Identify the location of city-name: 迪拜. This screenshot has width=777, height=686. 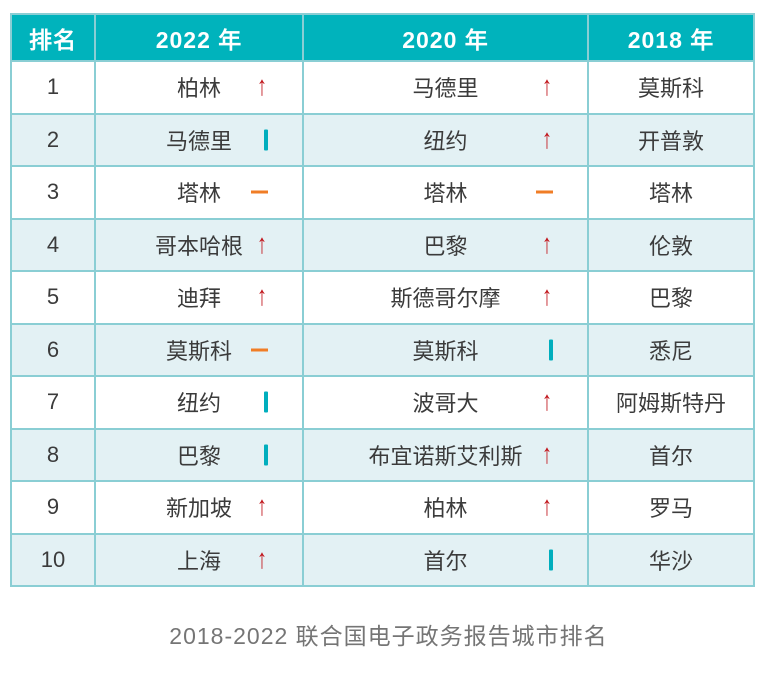
(198, 299).